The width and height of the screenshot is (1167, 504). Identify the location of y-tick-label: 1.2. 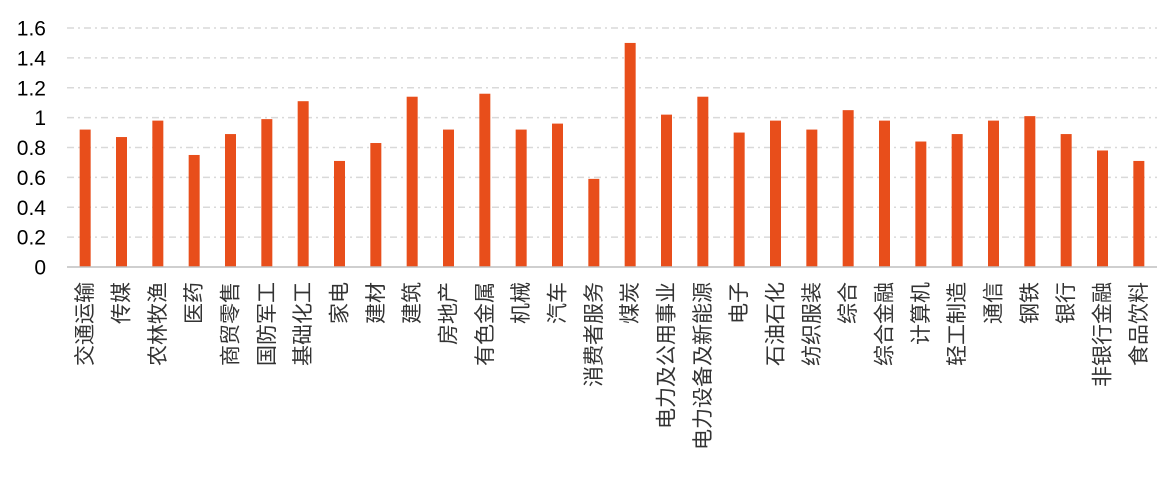
(31, 88).